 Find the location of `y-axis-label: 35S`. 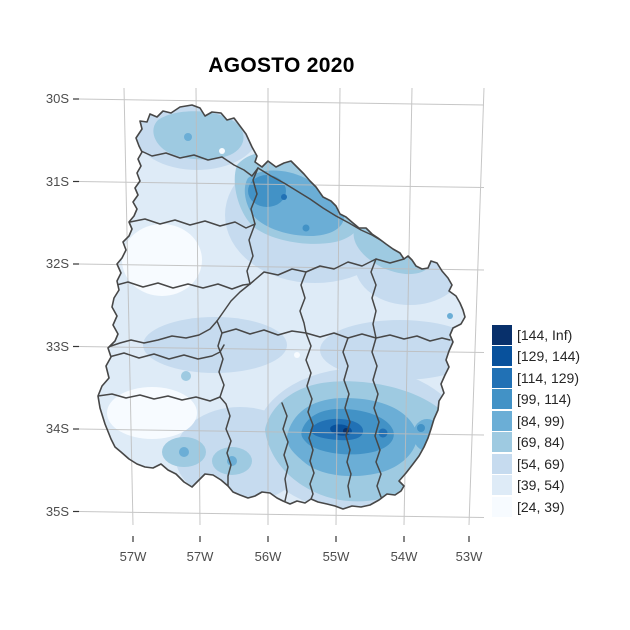

y-axis-label: 35S is located at coordinates (57, 511).